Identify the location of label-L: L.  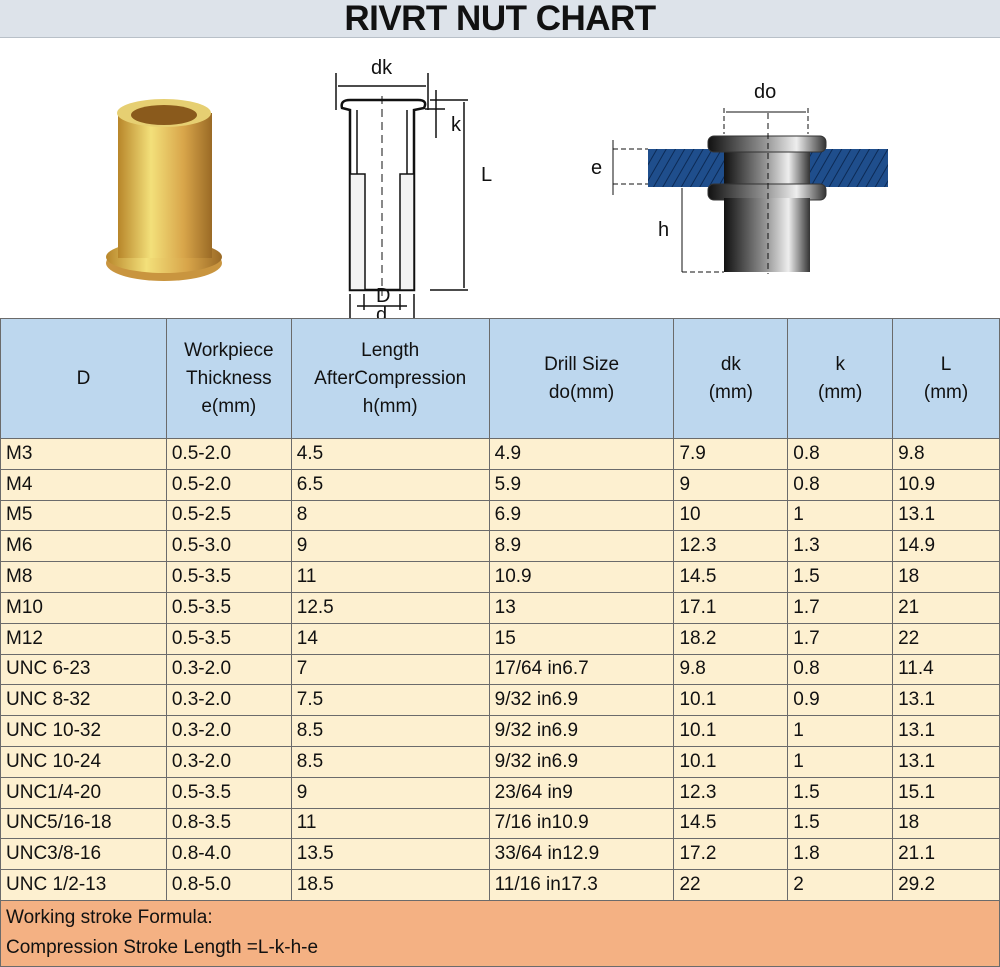
(486, 175).